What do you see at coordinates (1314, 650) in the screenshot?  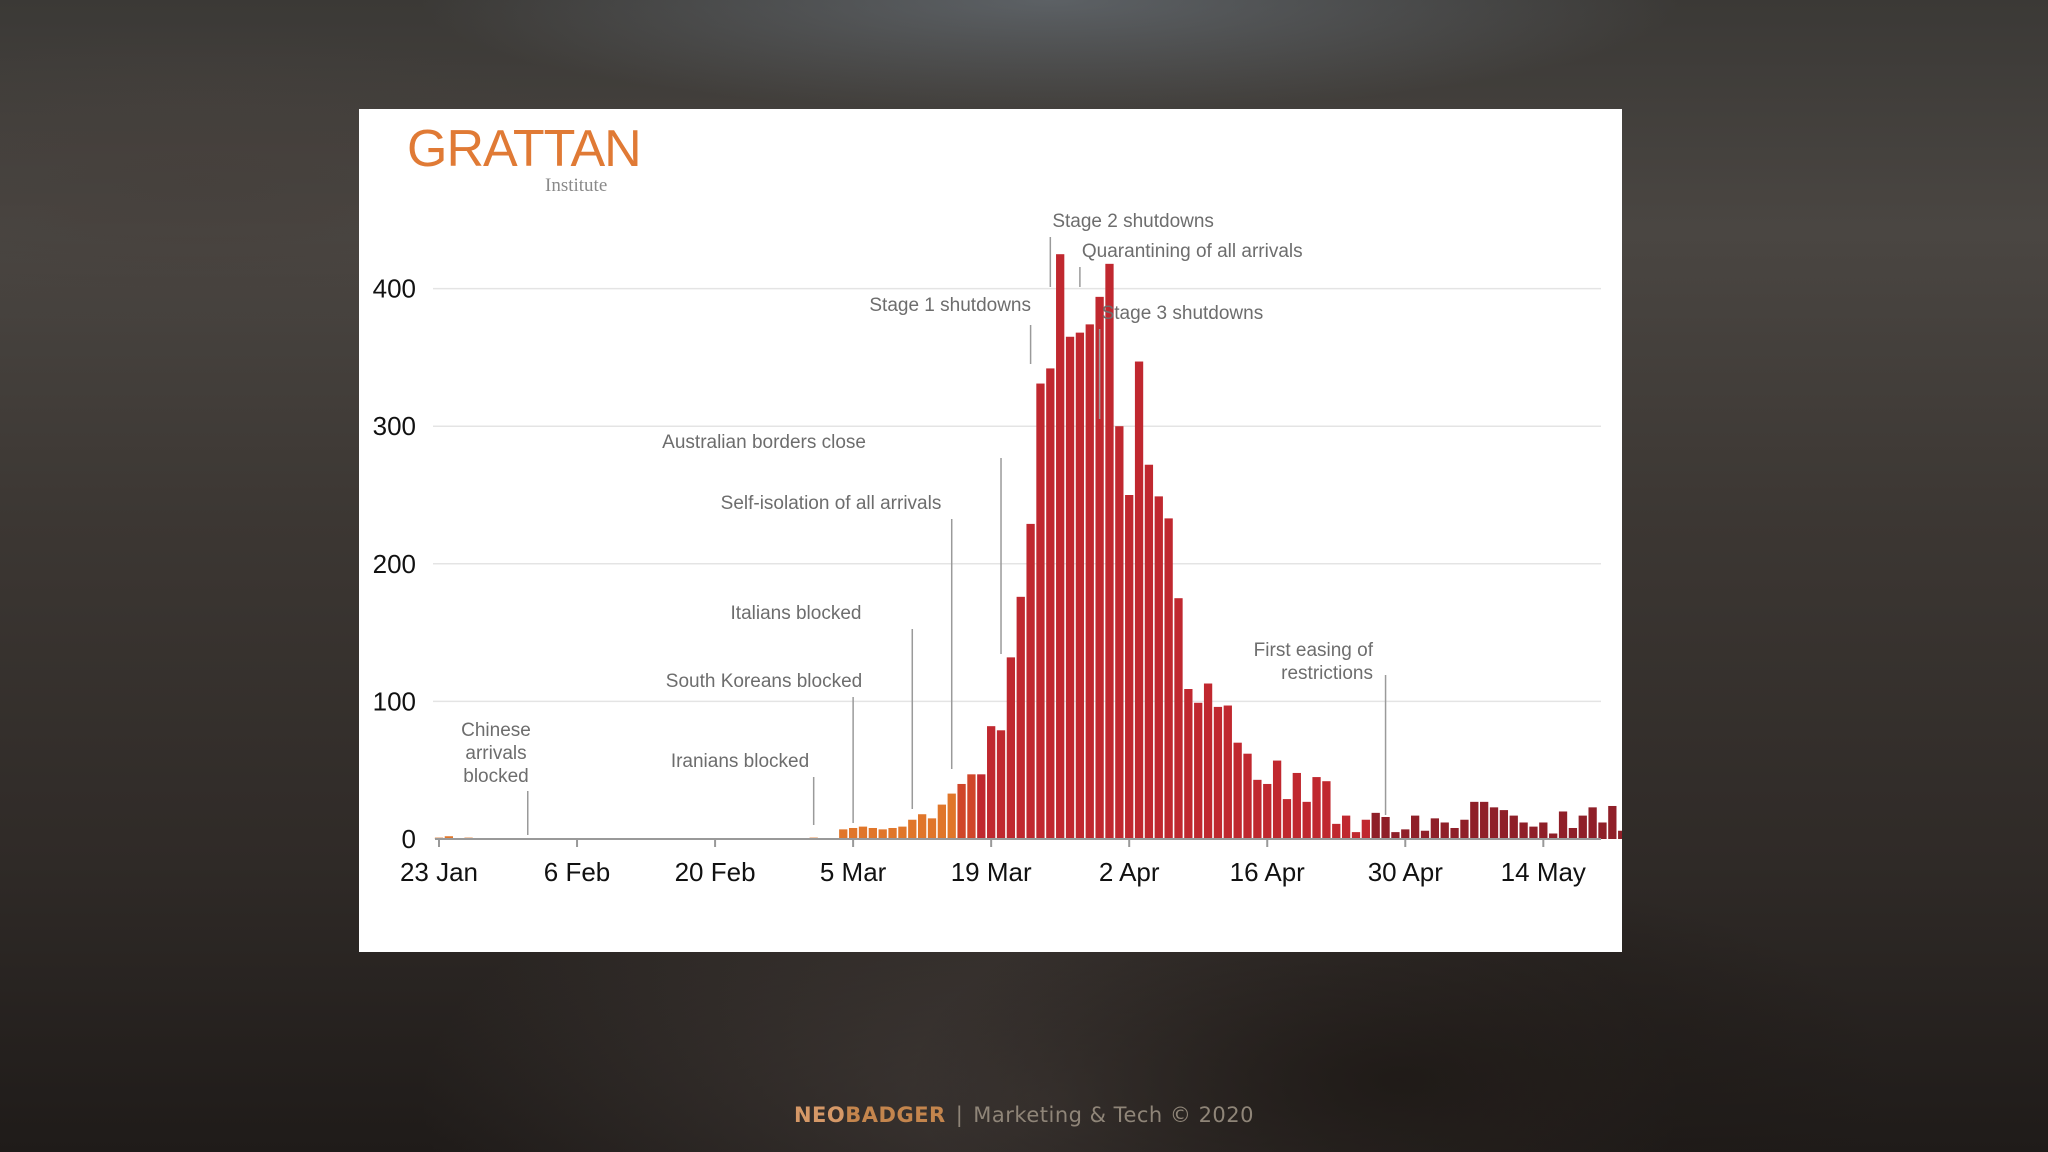 I see `annotation-label-line: First easing of` at bounding box center [1314, 650].